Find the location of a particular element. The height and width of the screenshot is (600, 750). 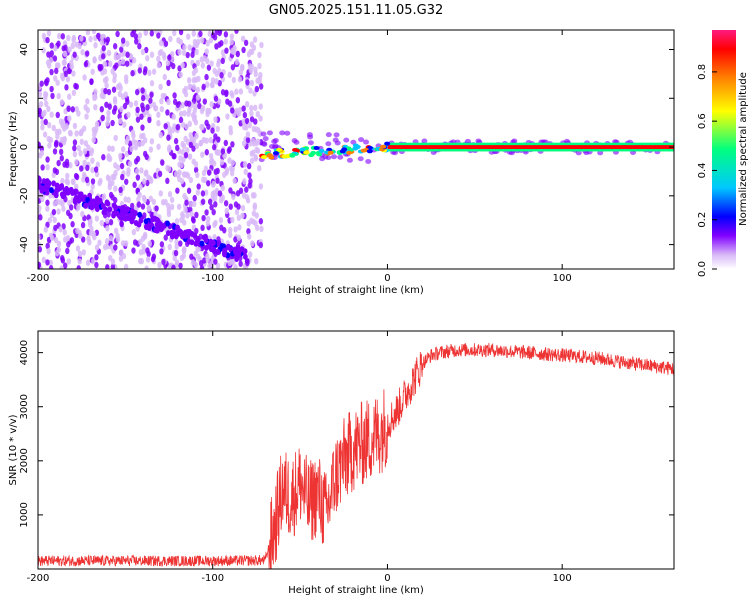

snr-y-tick-label: 3000 is located at coordinates (24, 406).